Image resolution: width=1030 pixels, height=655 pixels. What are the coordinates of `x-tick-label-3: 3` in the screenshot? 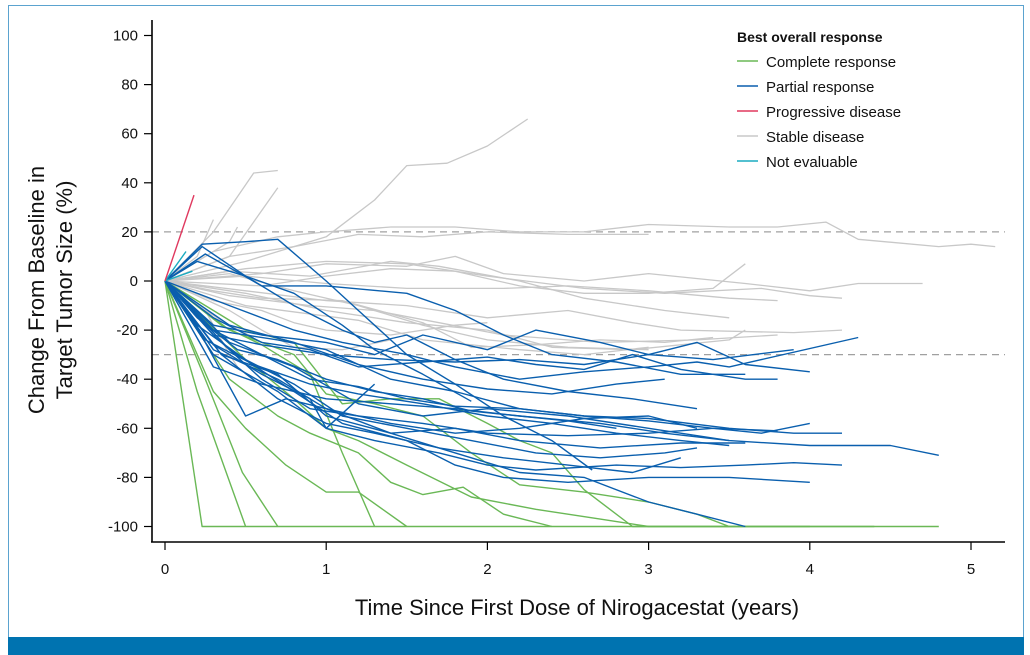 It's located at (648, 569).